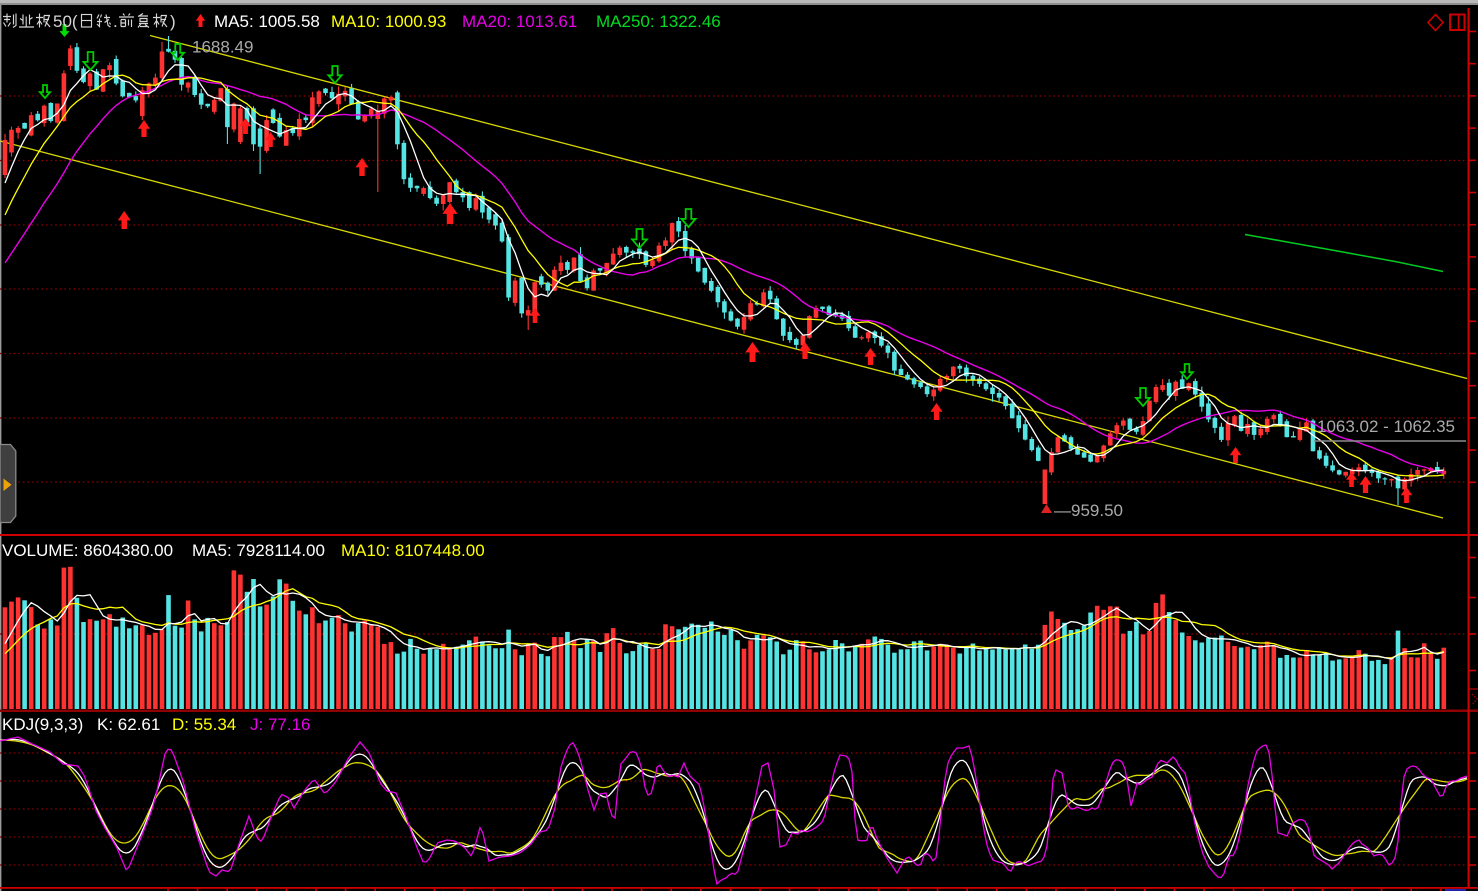 Image resolution: width=1478 pixels, height=891 pixels. I want to click on svg-text: MA10: 8107448.00, so click(413, 550).